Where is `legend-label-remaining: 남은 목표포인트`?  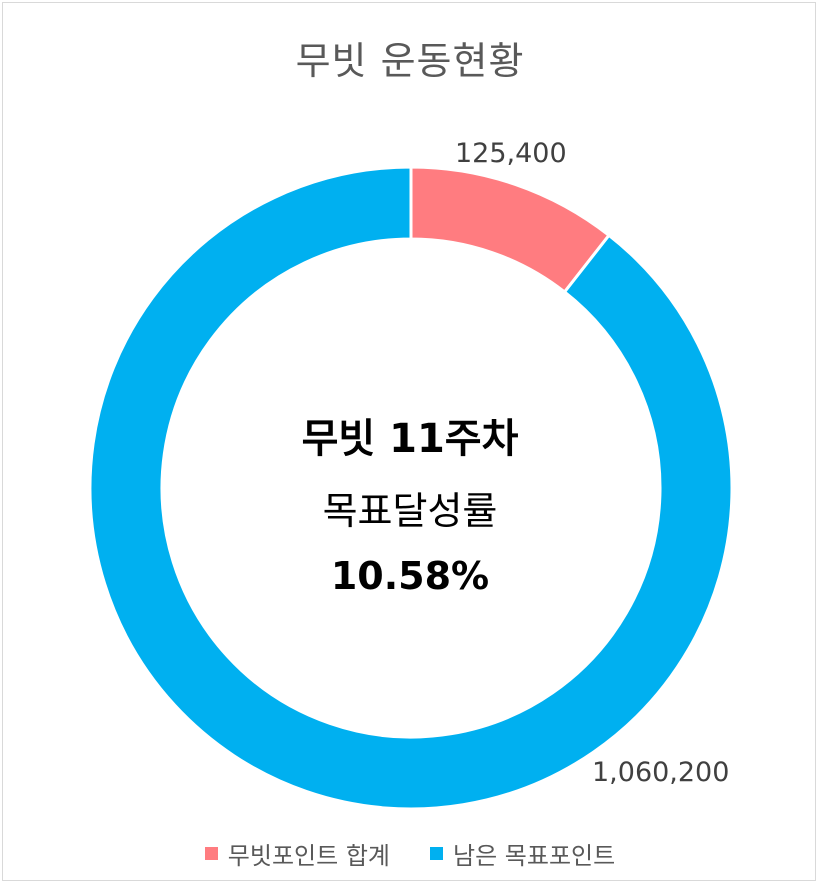 legend-label-remaining: 남은 목표포인트 is located at coordinates (534, 856).